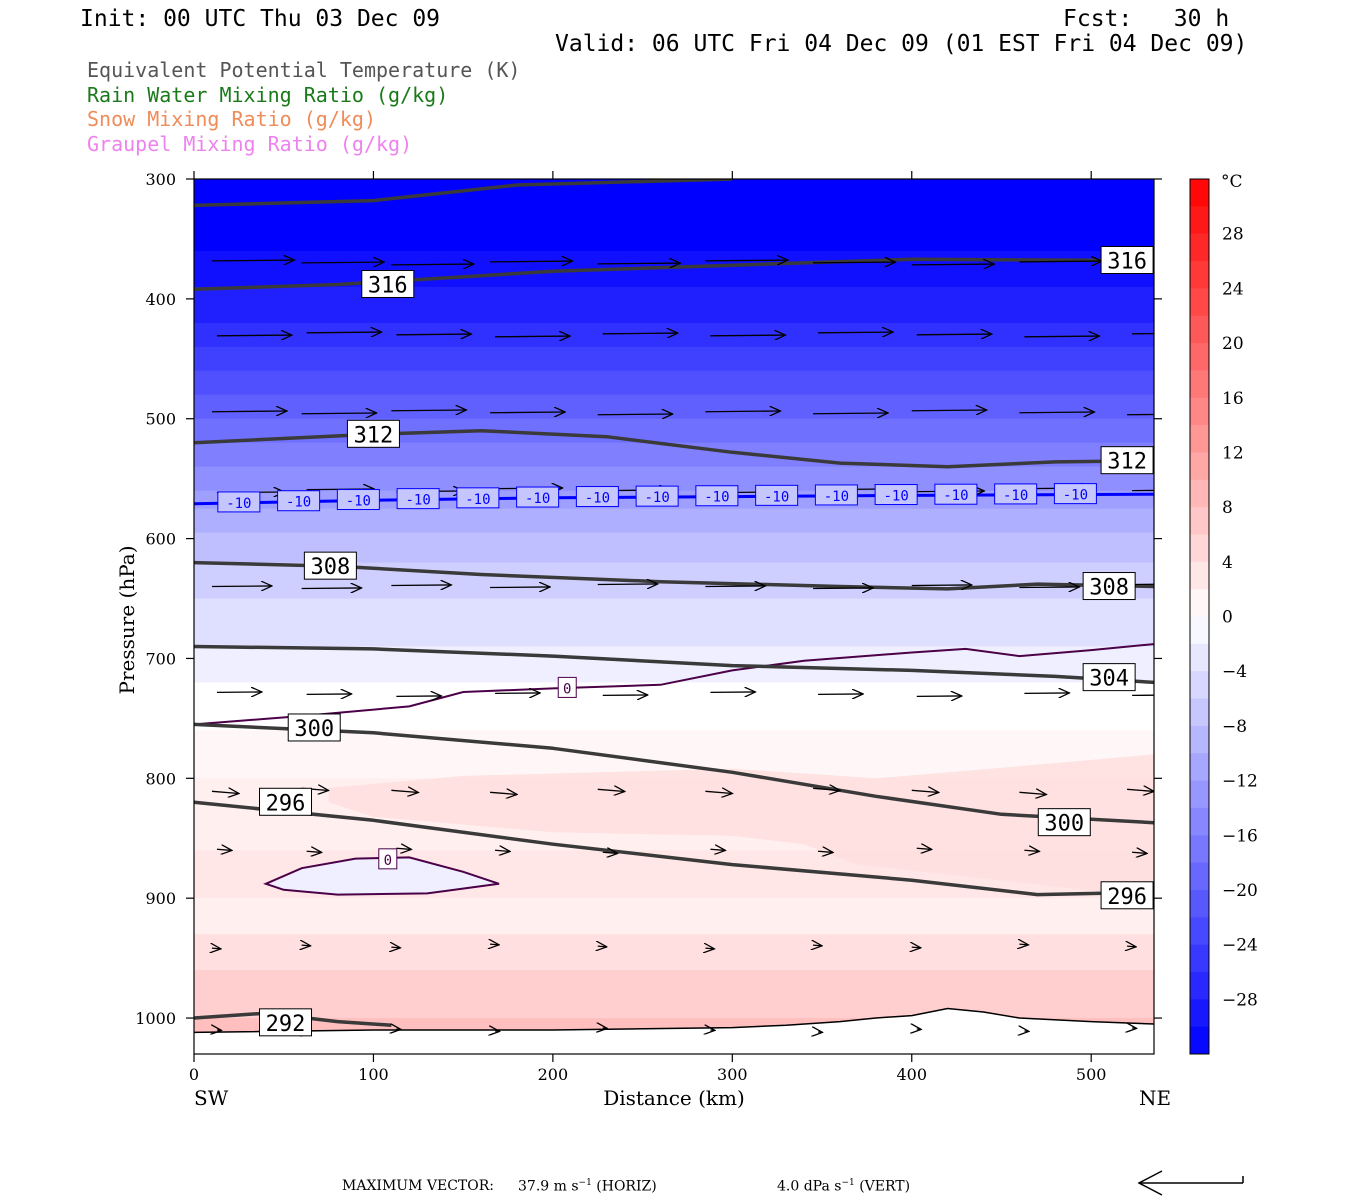 The width and height of the screenshot is (1350, 1200). Describe the element at coordinates (160, 898) in the screenshot. I see `y-tick-label: 900` at that location.